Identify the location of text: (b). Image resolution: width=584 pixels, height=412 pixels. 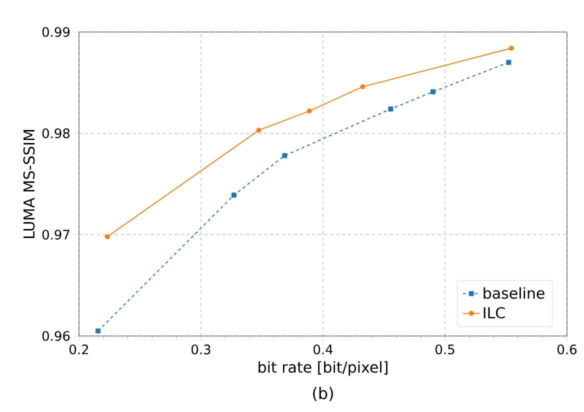
(323, 394).